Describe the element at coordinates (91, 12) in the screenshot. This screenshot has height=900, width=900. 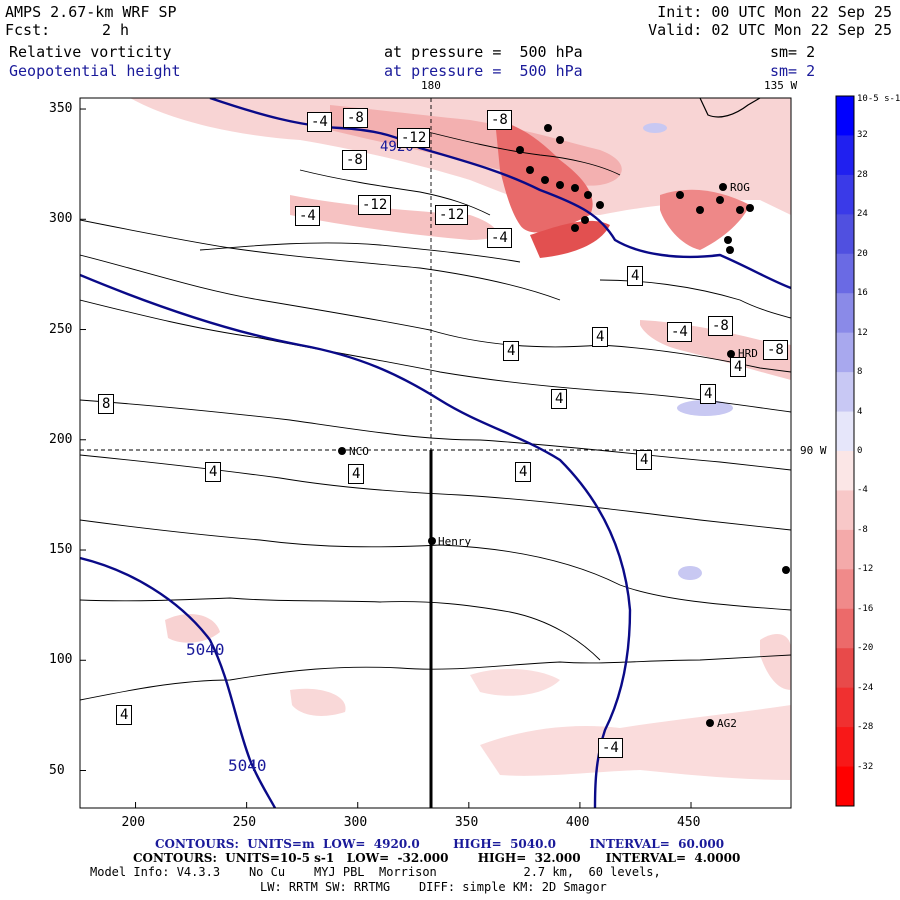
I see `model-title: AMPS 2.67-km WRF SP` at that location.